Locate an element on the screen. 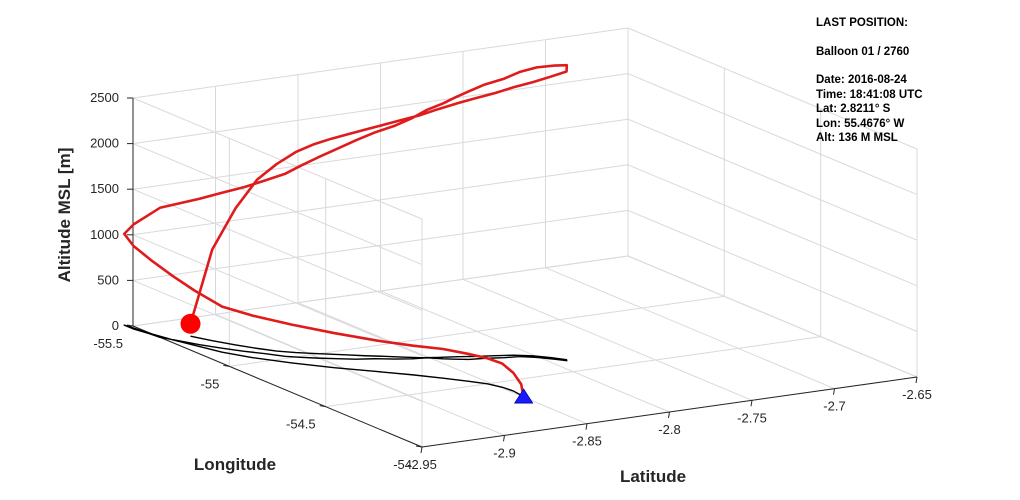  info-latitude: Lat: 2.8211° S is located at coordinates (853, 109).